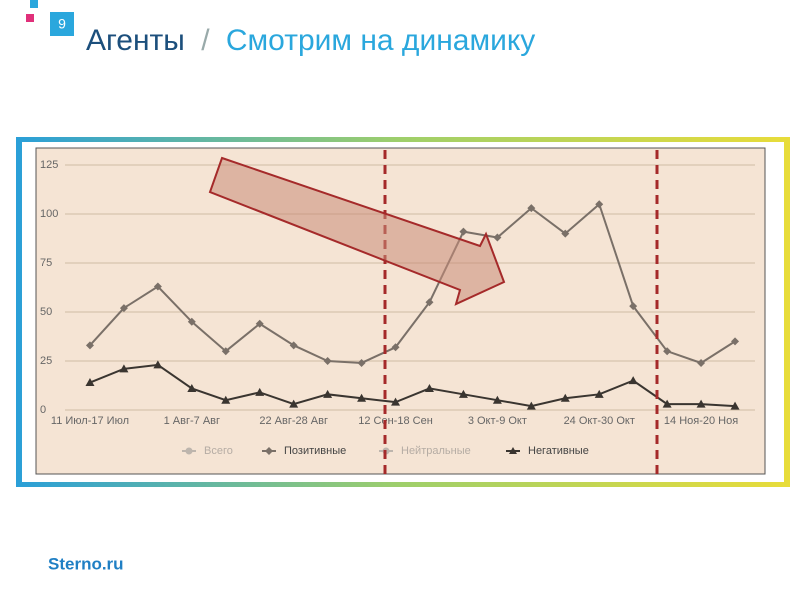  Describe the element at coordinates (293, 421) in the screenshot. I see `x-tick-label: 22 Авг-28 Авг` at that location.